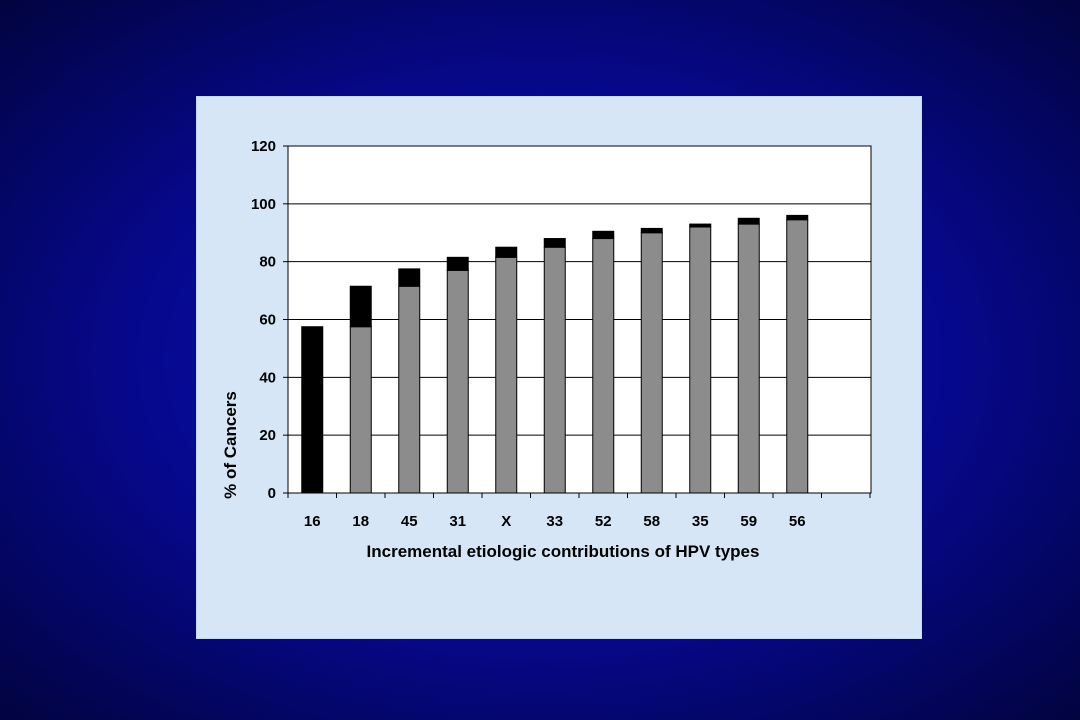 The width and height of the screenshot is (1080, 720). What do you see at coordinates (797, 521) in the screenshot?
I see `x-tick-label: 56` at bounding box center [797, 521].